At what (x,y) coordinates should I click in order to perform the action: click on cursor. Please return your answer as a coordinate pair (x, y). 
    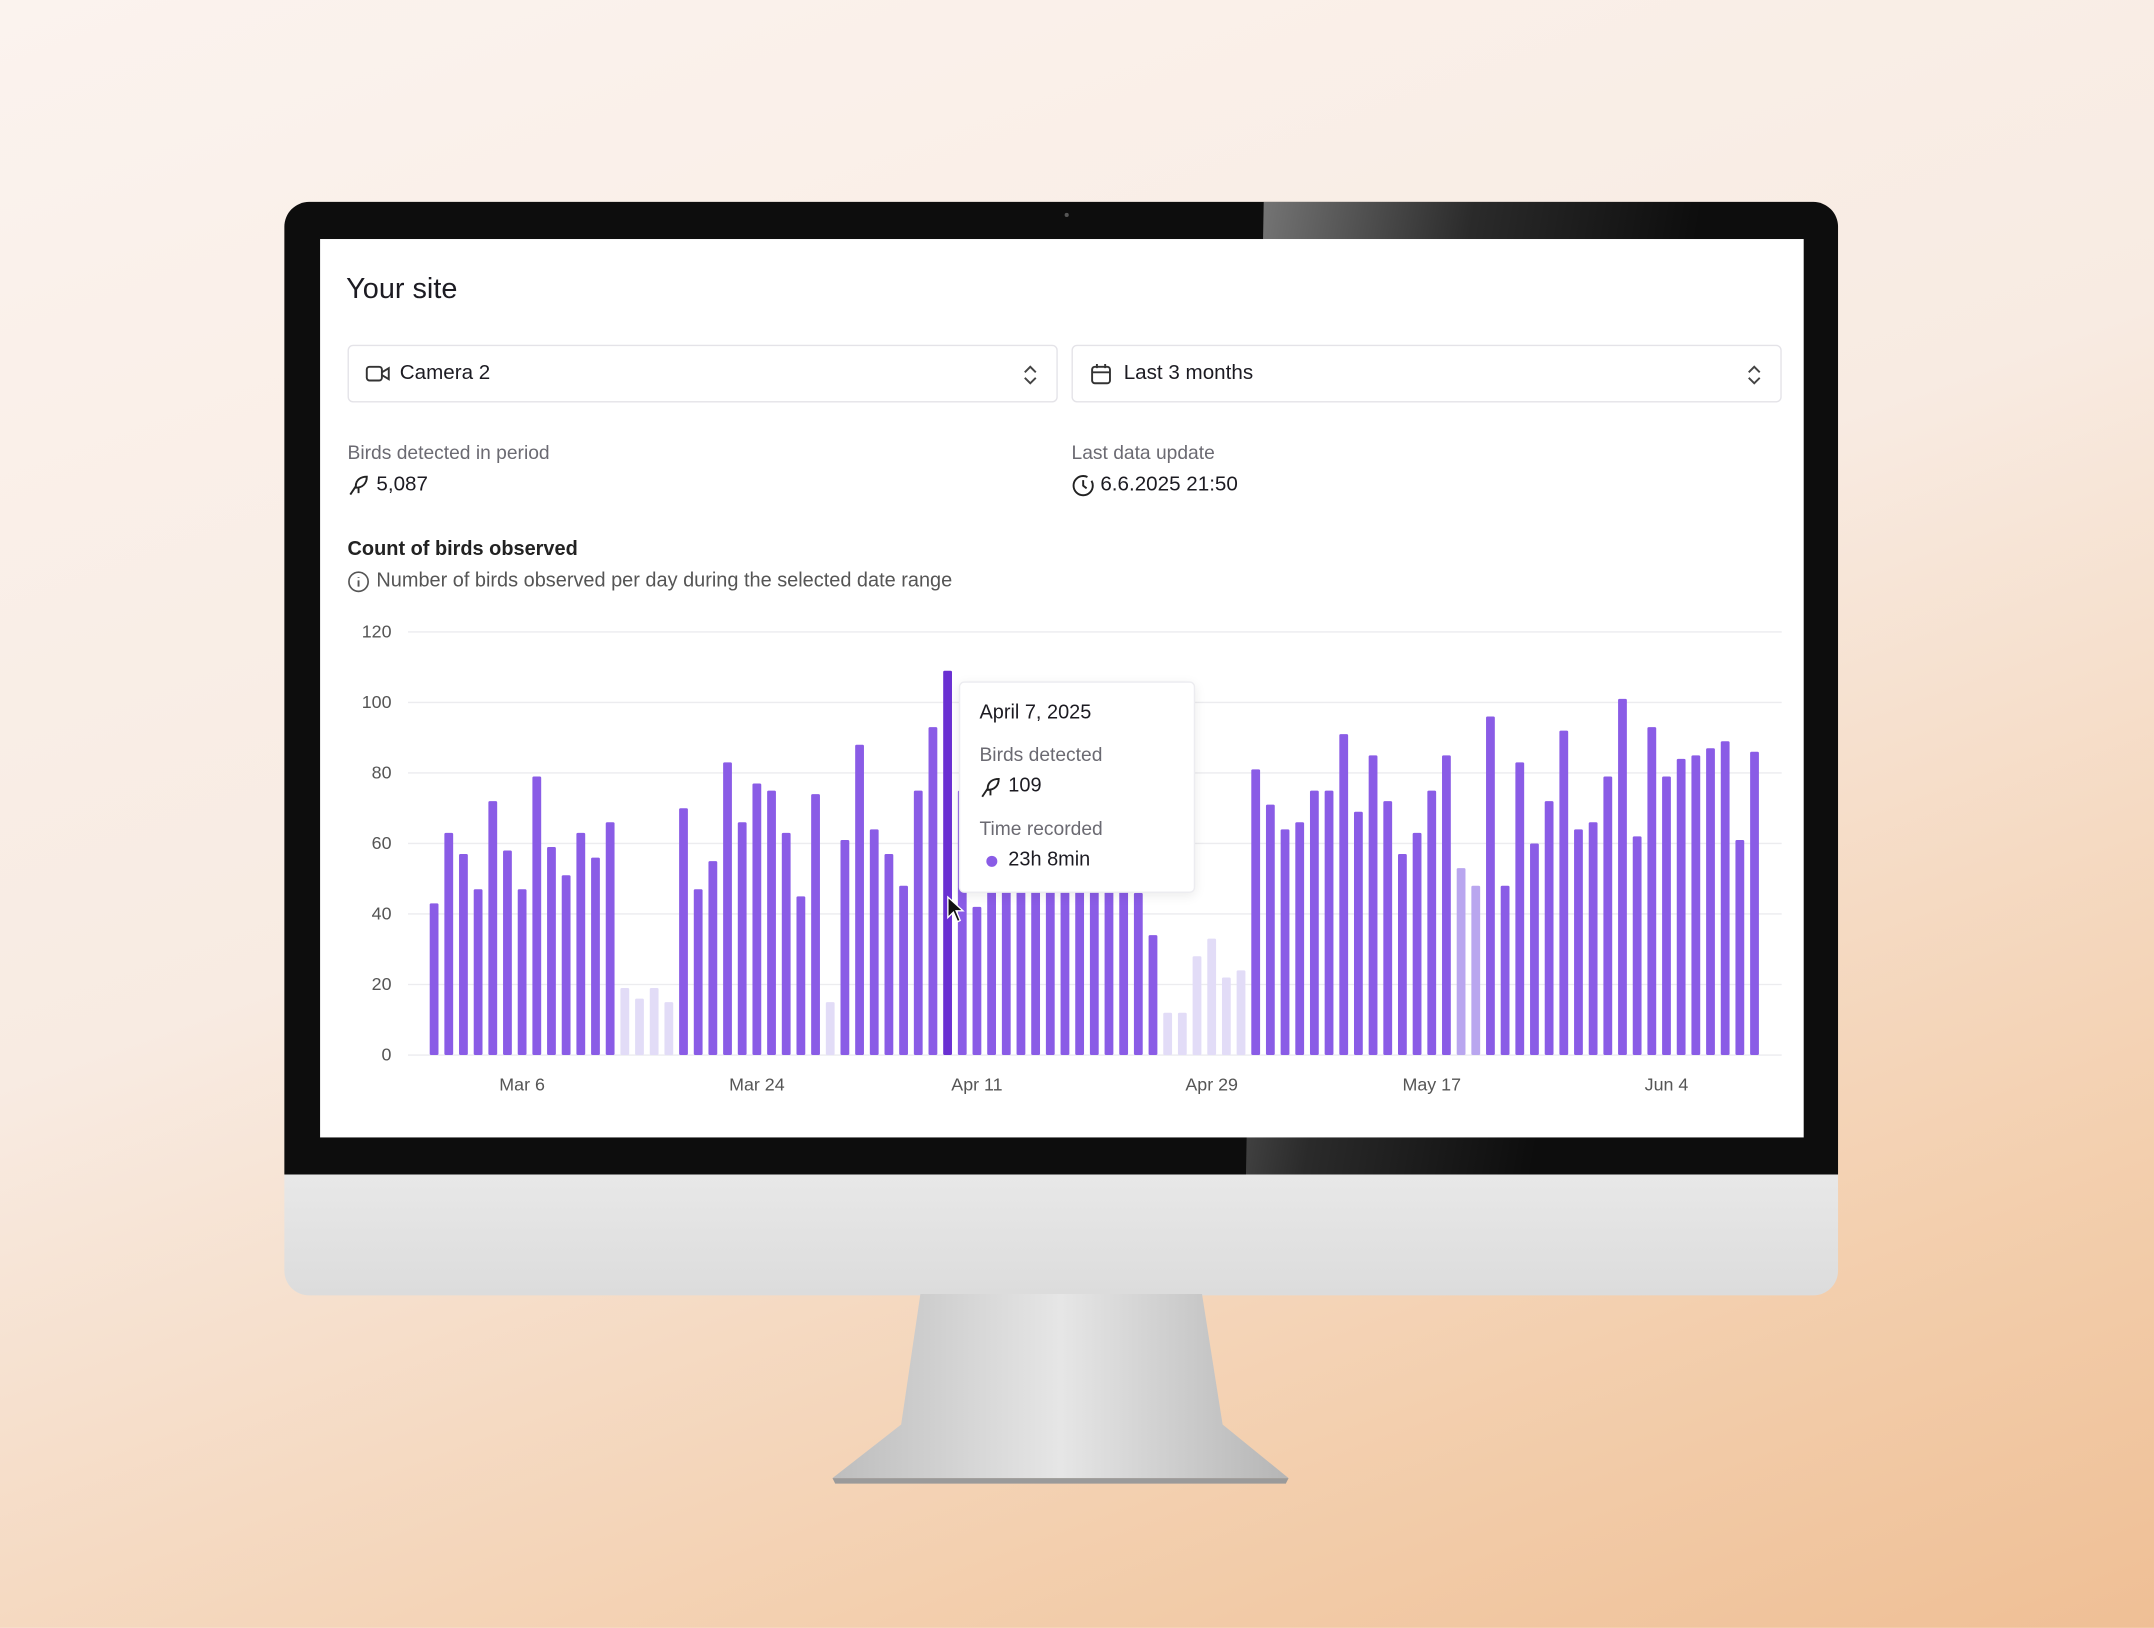
    Looking at the image, I should click on (956, 909).